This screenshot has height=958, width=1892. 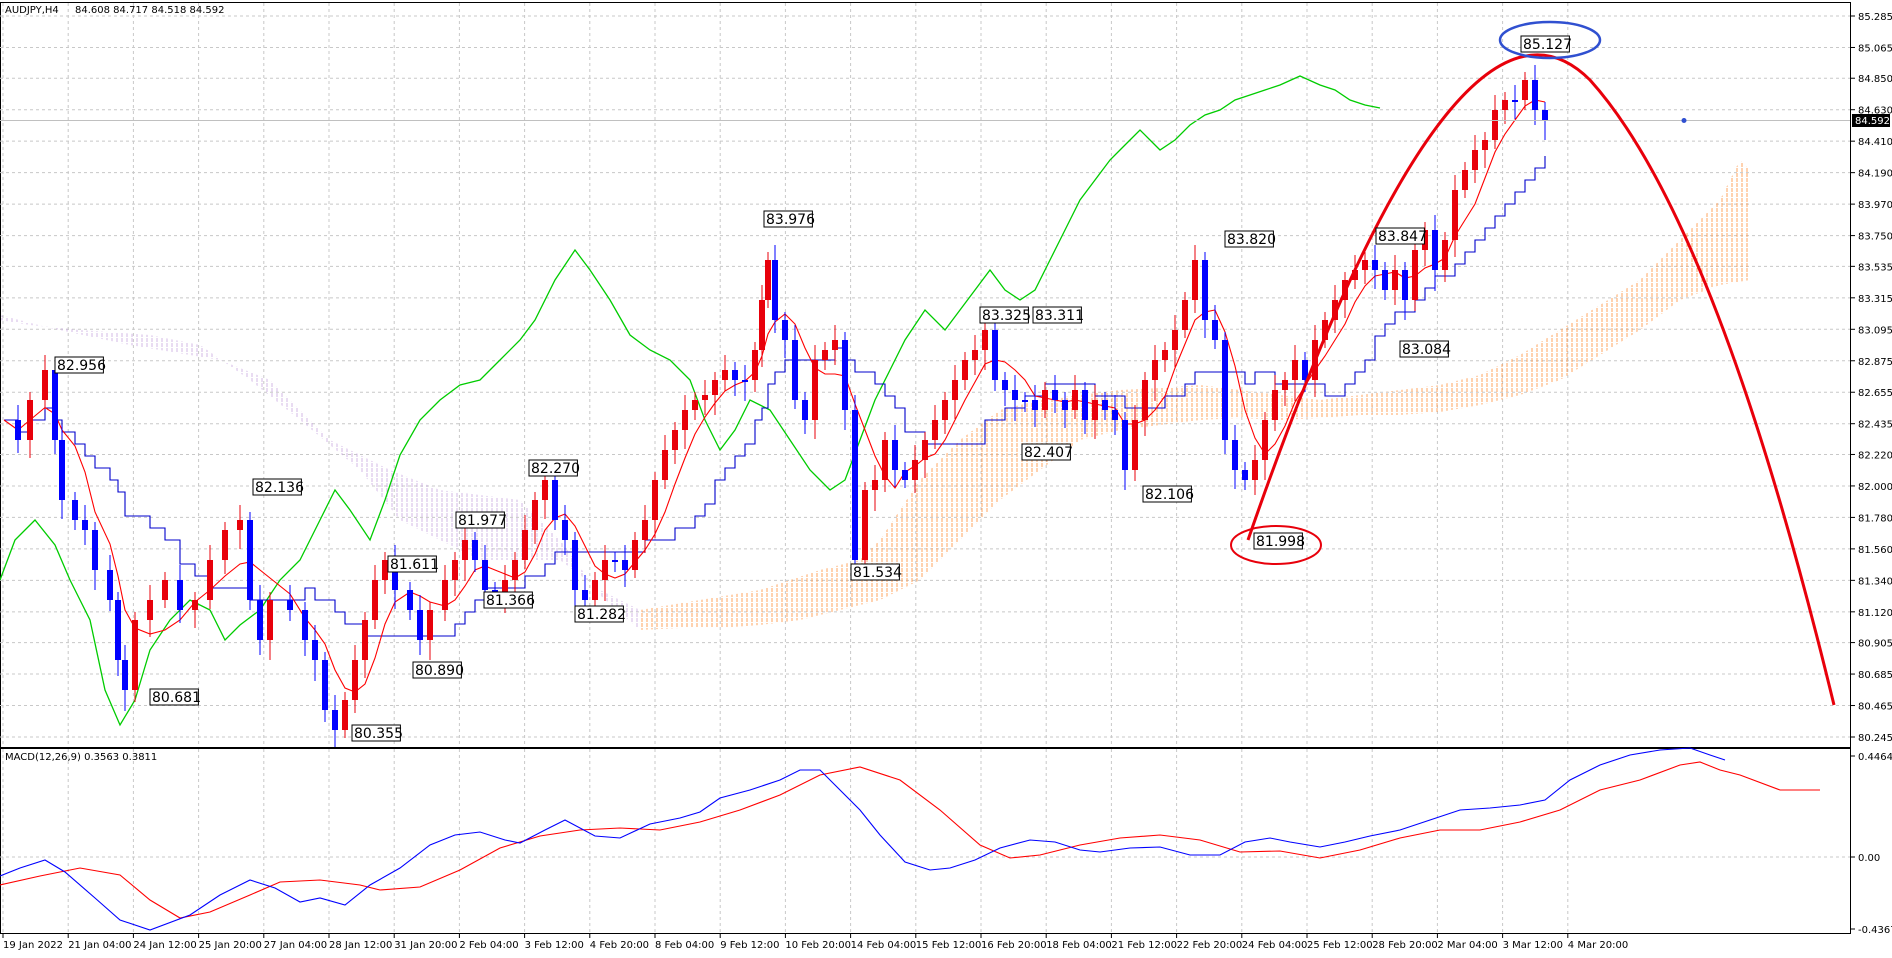 What do you see at coordinates (1144, 945) in the screenshot?
I see `time-tick-label: 21 Feb 12:00` at bounding box center [1144, 945].